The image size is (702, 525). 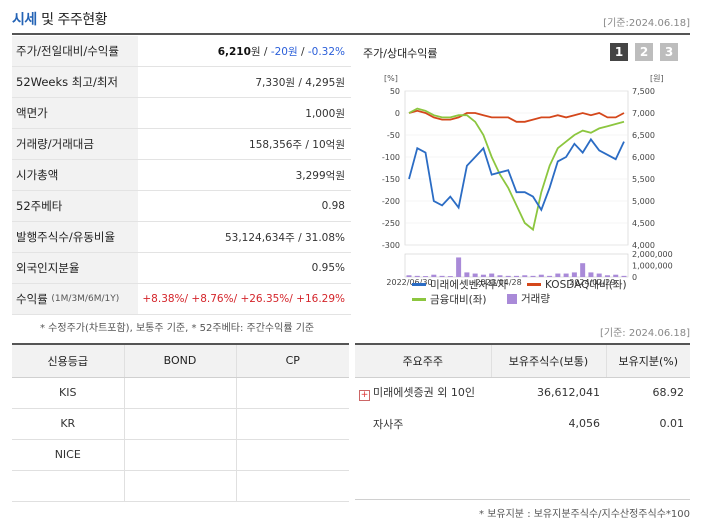 I want to click on quote-value: 3,299억원, so click(x=320, y=175).